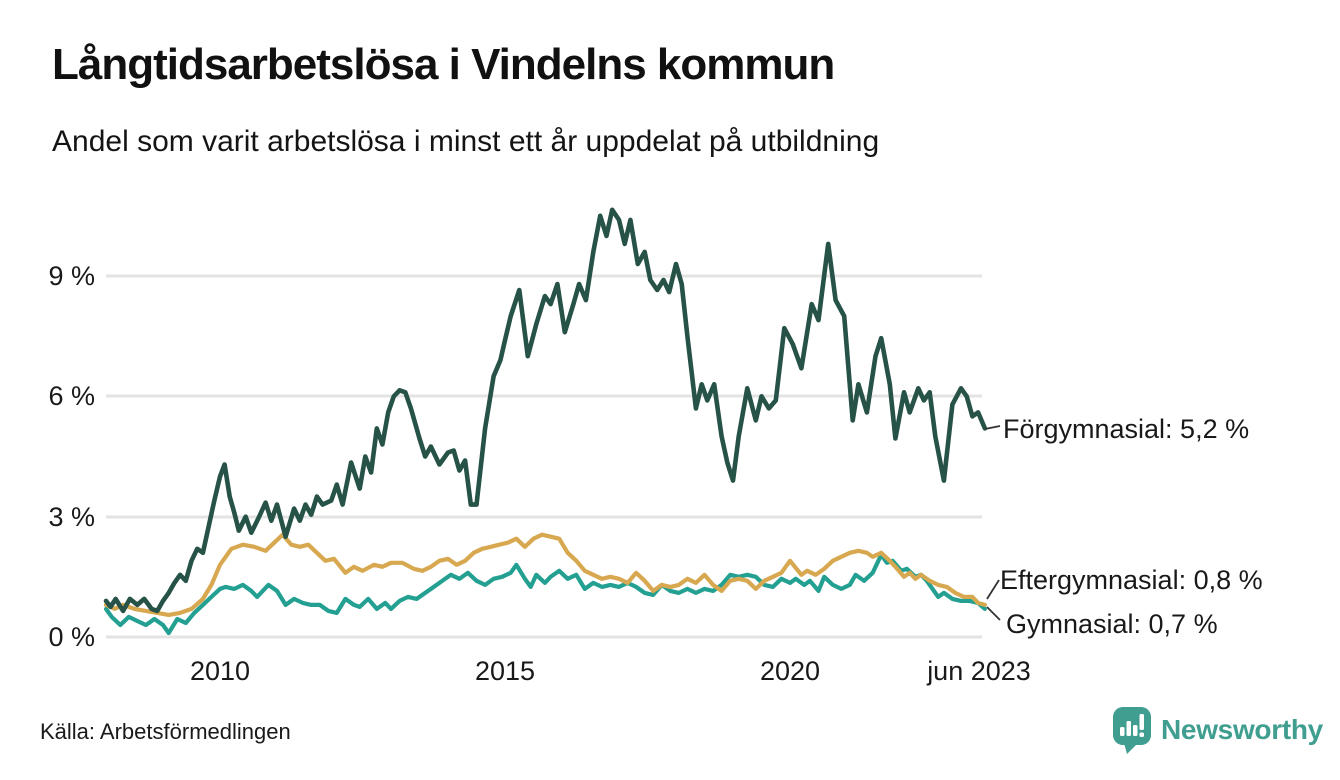 The image size is (1340, 780). Describe the element at coordinates (165, 731) in the screenshot. I see `source-note: Källa: Arbetsförmedlingen` at that location.